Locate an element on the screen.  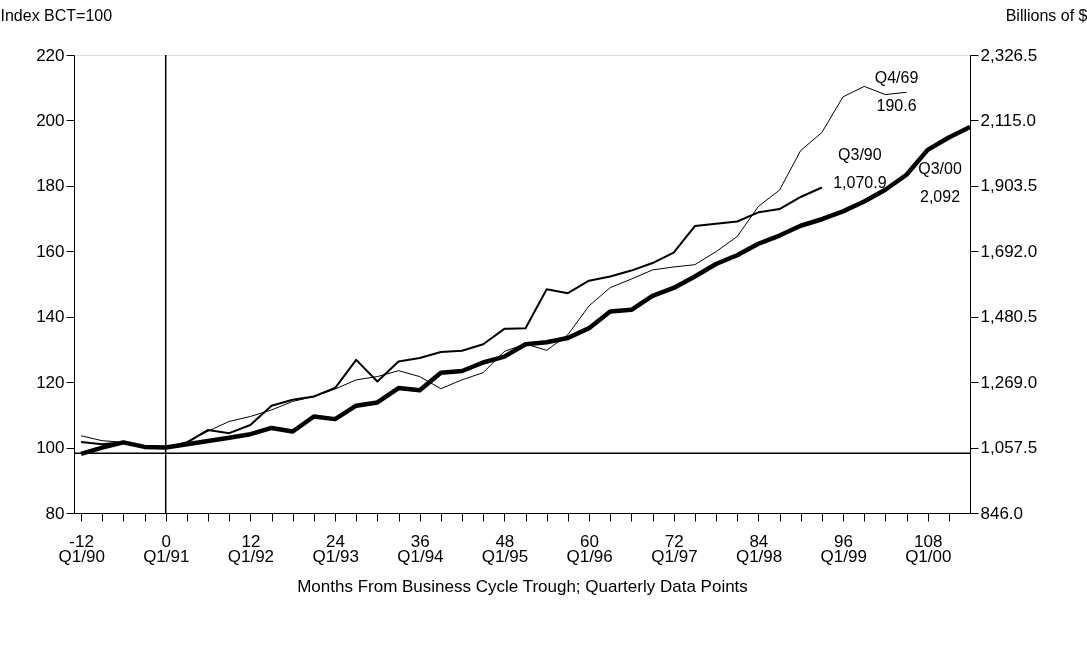
y2-tick-label: 1,692.0 is located at coordinates (1009, 251).